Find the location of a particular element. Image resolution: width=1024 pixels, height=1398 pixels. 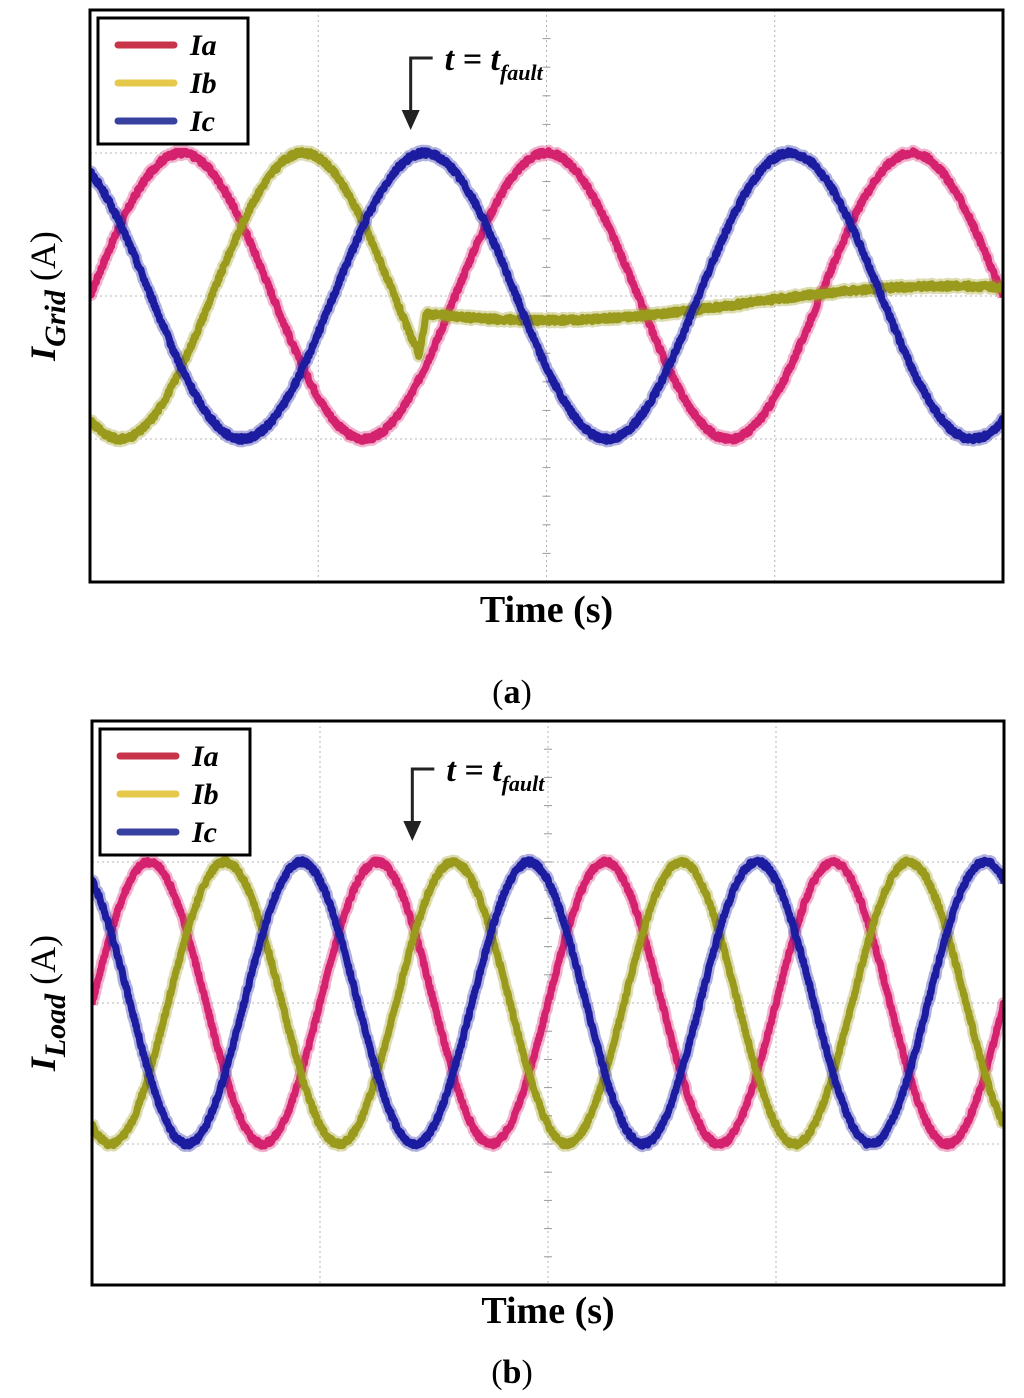

panel-caption: (b) is located at coordinates (512, 1372).